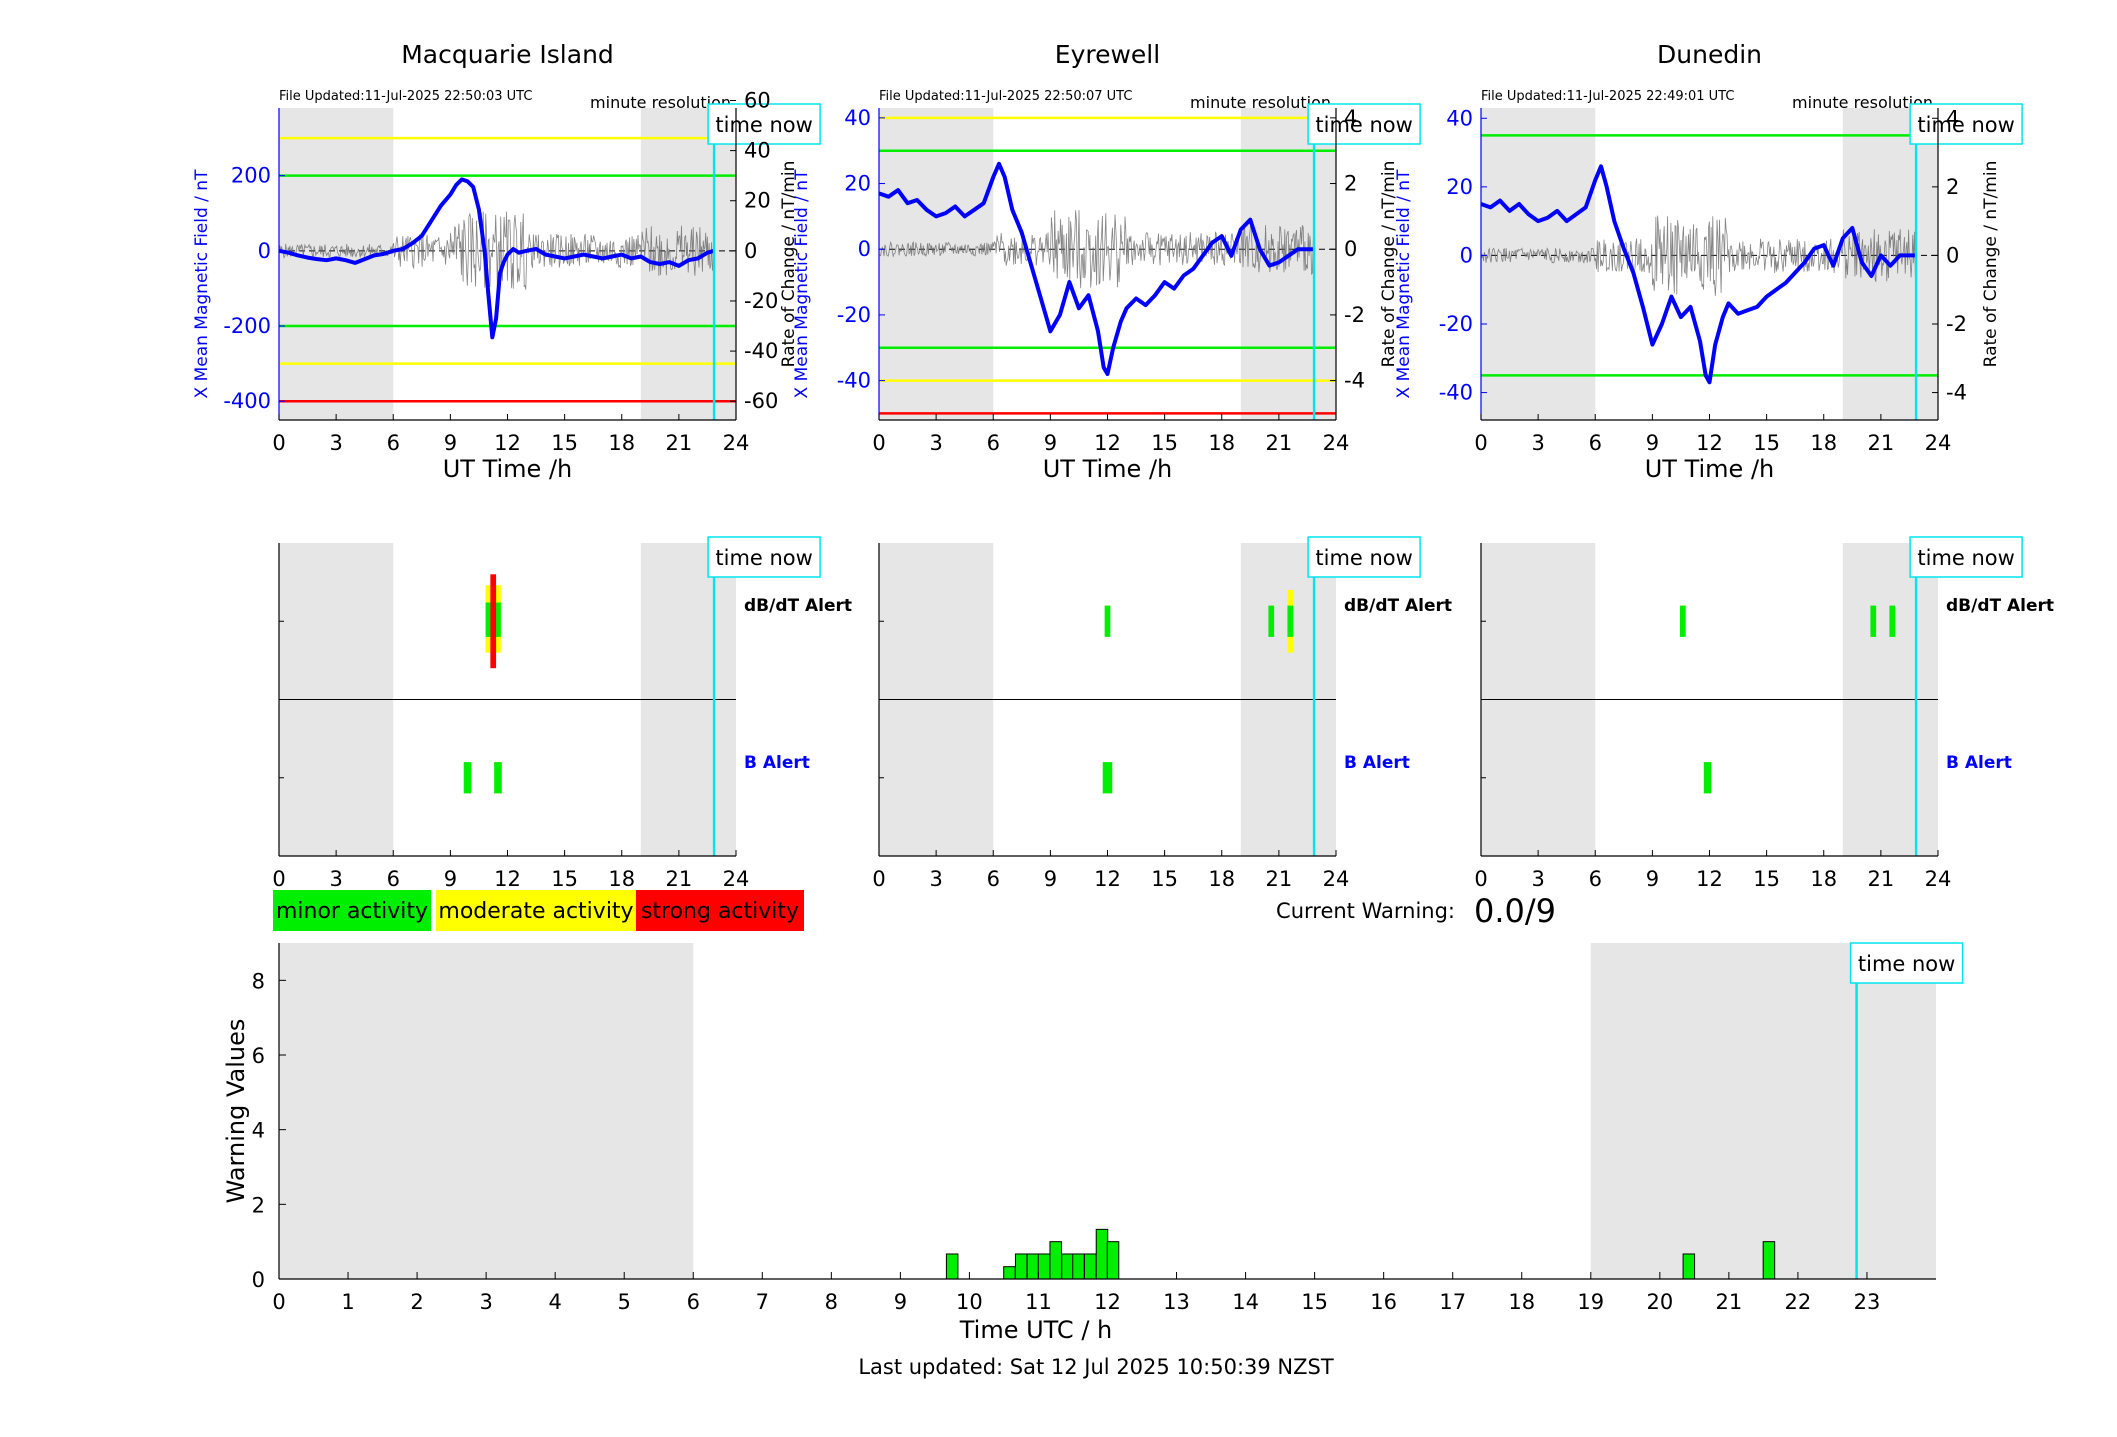 Image resolution: width=2117 pixels, height=1437 pixels. What do you see at coordinates (761, 301) in the screenshot?
I see `y-right-tick-label: -20` at bounding box center [761, 301].